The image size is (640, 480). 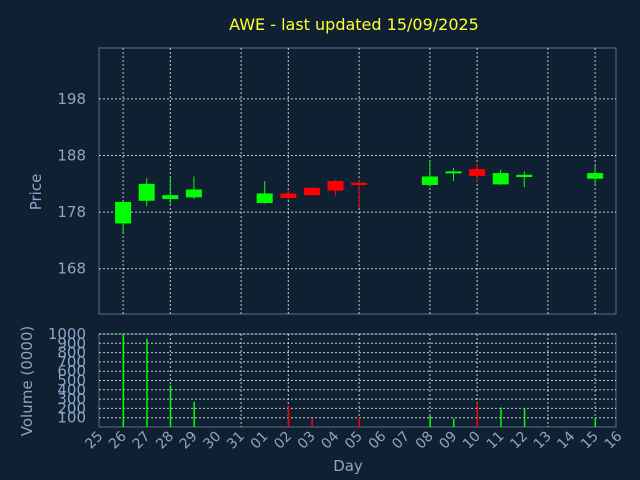 I want to click on volume-tick-label: 600, so click(x=71, y=371).